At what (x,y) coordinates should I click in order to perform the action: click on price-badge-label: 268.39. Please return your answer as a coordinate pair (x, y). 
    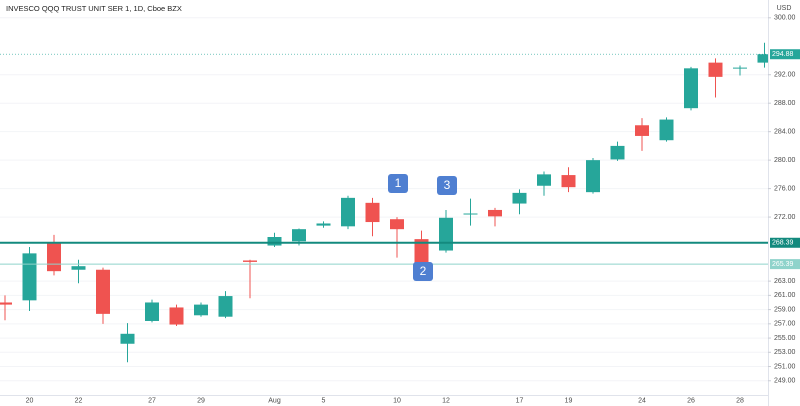
    Looking at the image, I should click on (783, 243).